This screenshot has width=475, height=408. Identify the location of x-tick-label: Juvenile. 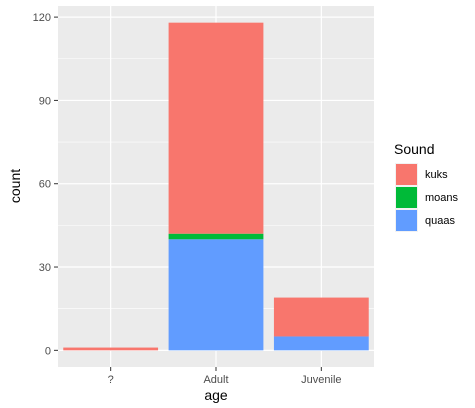
(321, 380).